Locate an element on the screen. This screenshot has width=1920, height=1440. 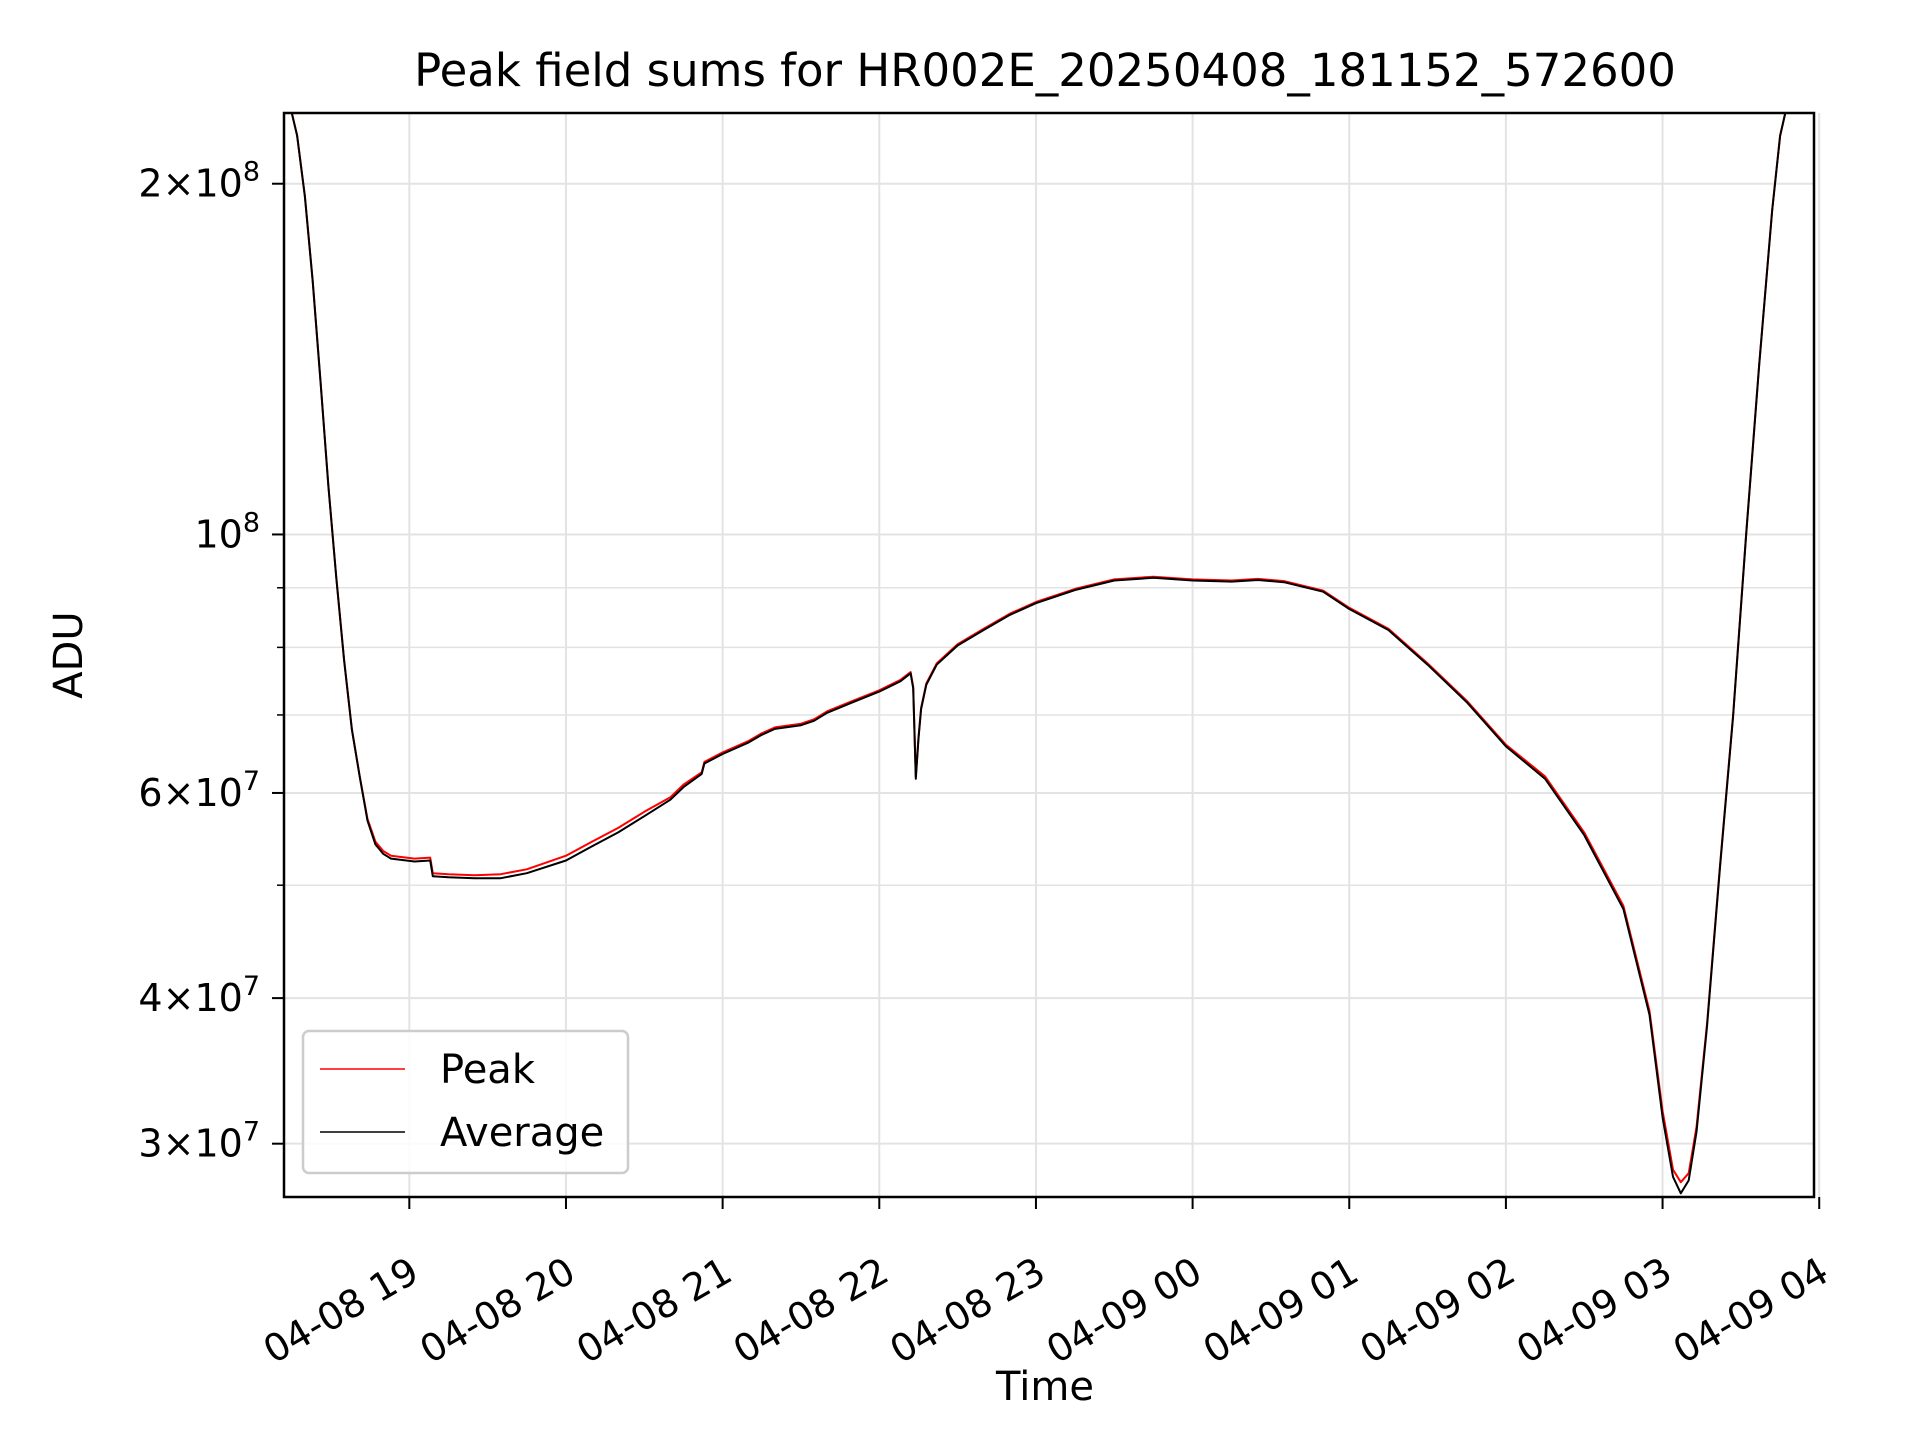
legend-frame is located at coordinates (465, 1102).